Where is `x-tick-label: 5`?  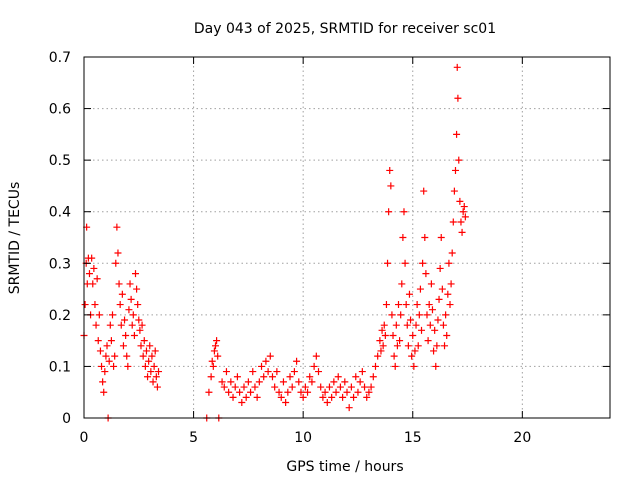 x-tick-label: 5 is located at coordinates (193, 438).